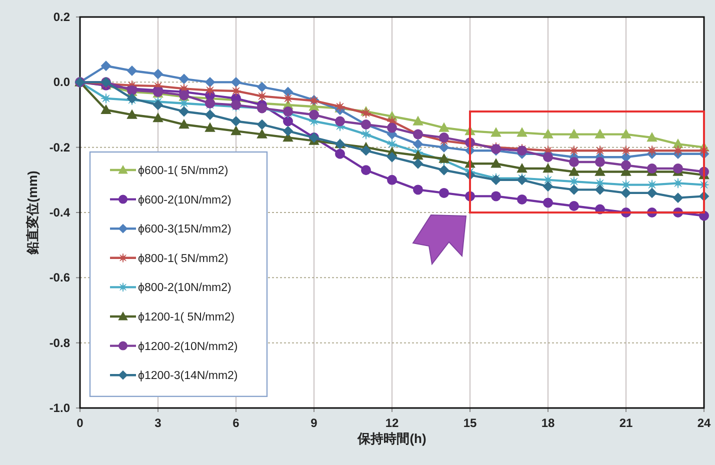 This screenshot has height=465, width=715. I want to click on x-tick-label: 12, so click(392, 423).